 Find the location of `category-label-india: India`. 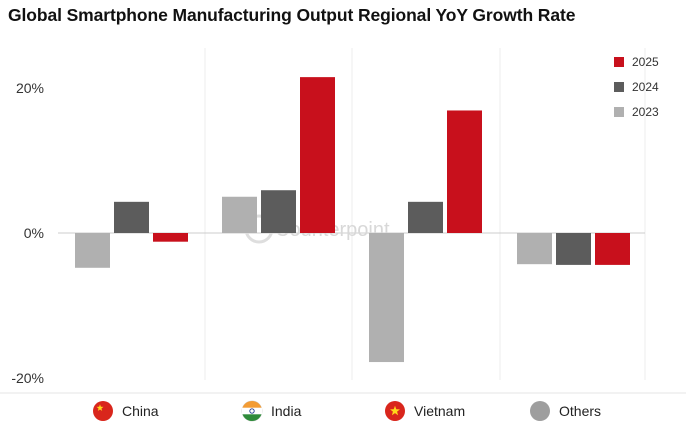

category-label-india: India is located at coordinates (286, 411).